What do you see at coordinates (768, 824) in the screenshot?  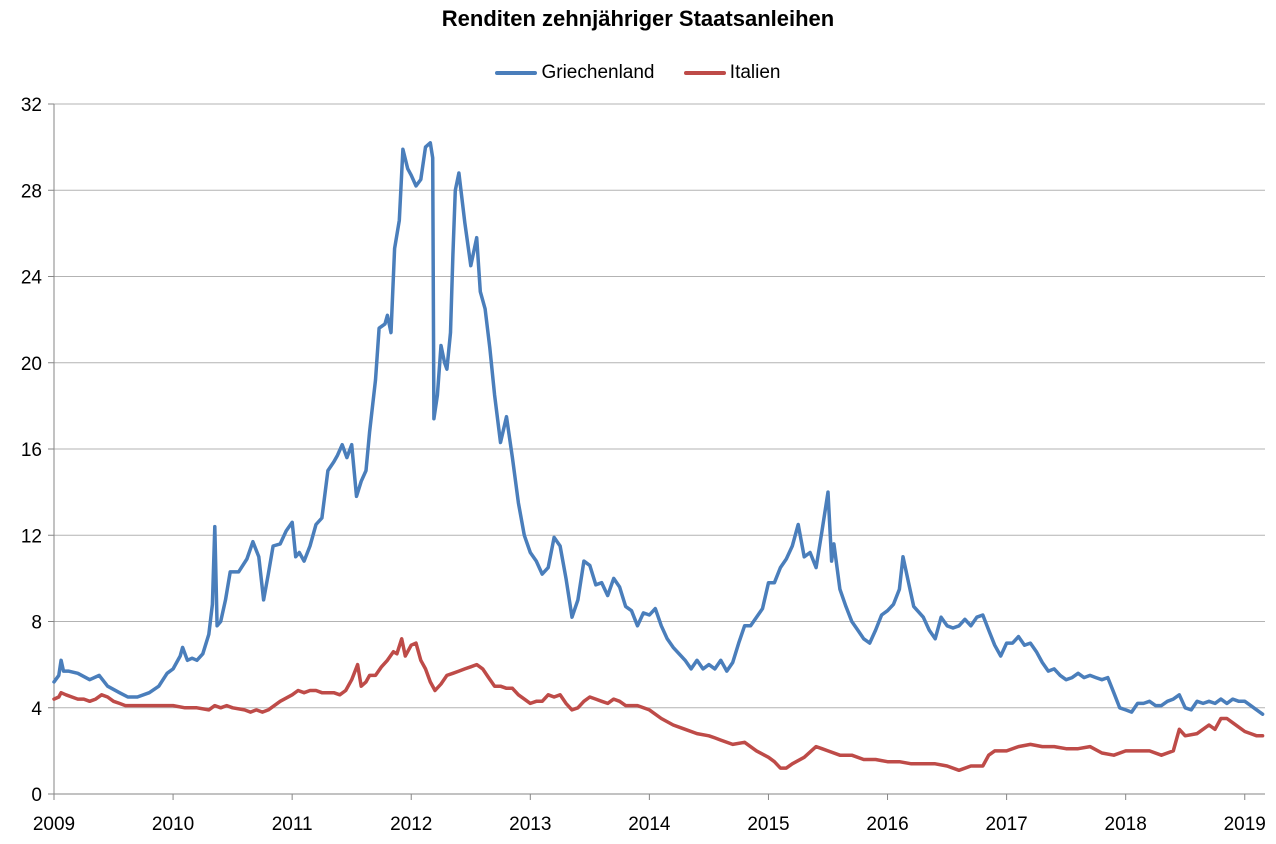 I see `x-tick-label: 2015` at bounding box center [768, 824].